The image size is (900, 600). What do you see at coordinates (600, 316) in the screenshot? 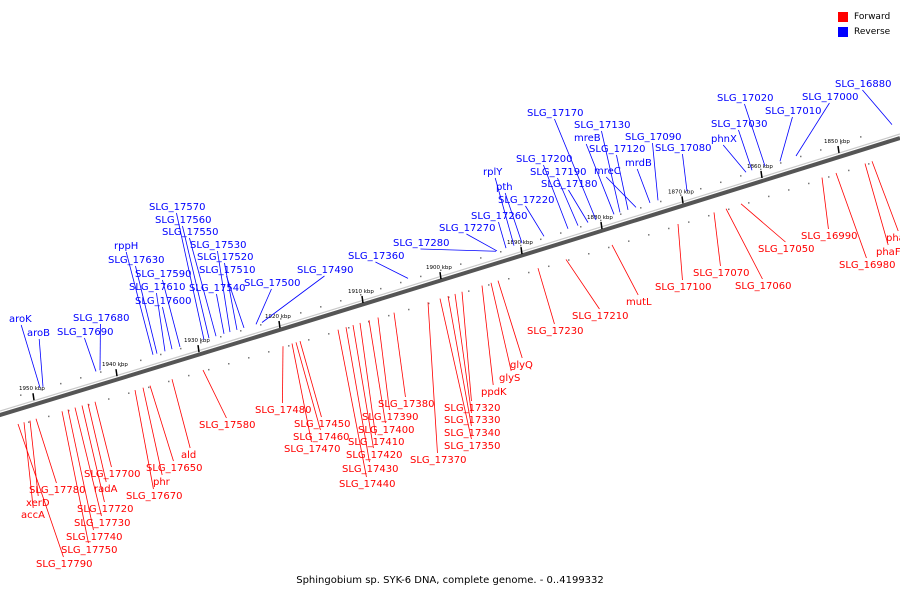
I see `gene-label-slg-17210: SLG_17210` at bounding box center [600, 316].